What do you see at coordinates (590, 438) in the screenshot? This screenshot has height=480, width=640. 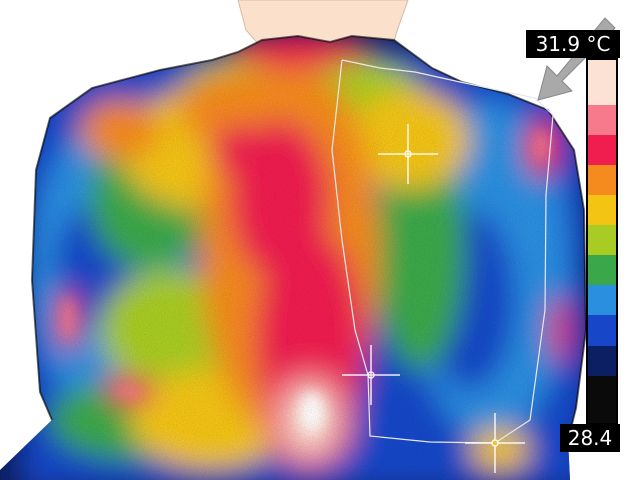 I see `min-temperature-label: 28.4` at bounding box center [590, 438].